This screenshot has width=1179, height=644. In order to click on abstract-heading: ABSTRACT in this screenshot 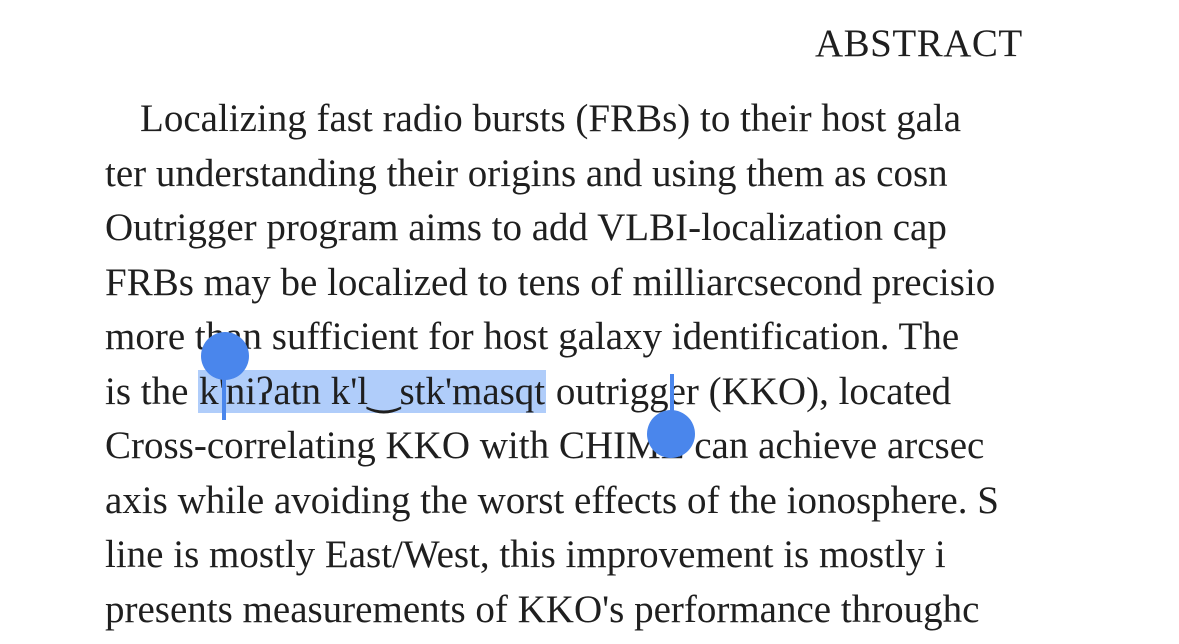, I will do `click(919, 43)`.